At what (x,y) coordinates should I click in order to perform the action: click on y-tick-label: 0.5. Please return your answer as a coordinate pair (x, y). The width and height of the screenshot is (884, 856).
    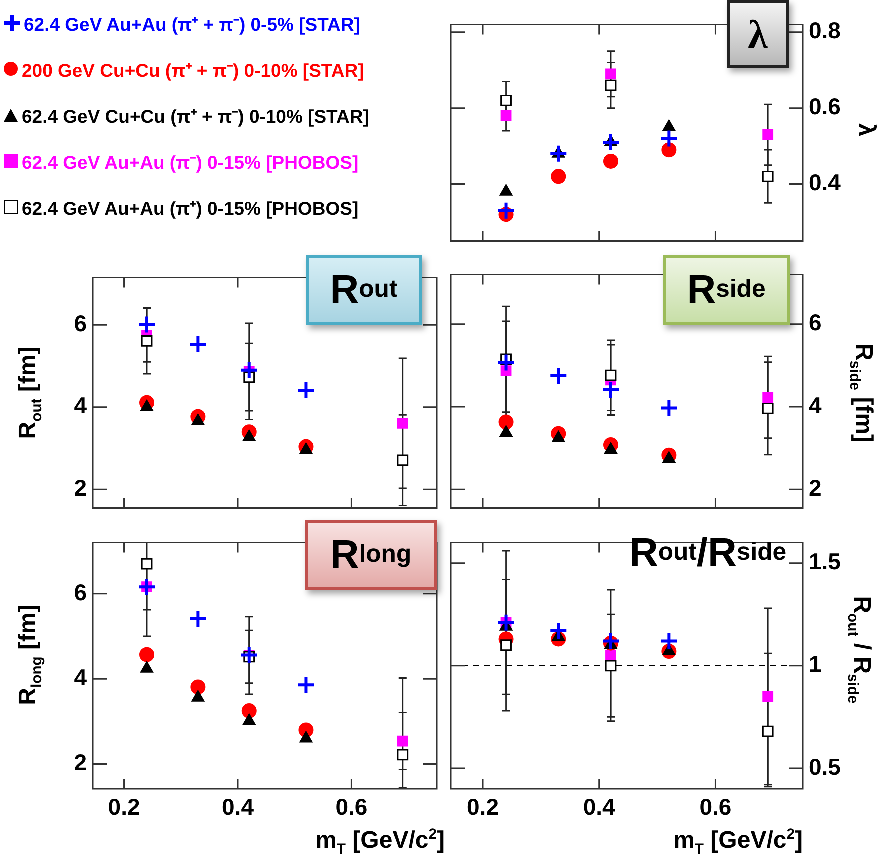
    Looking at the image, I should click on (825, 767).